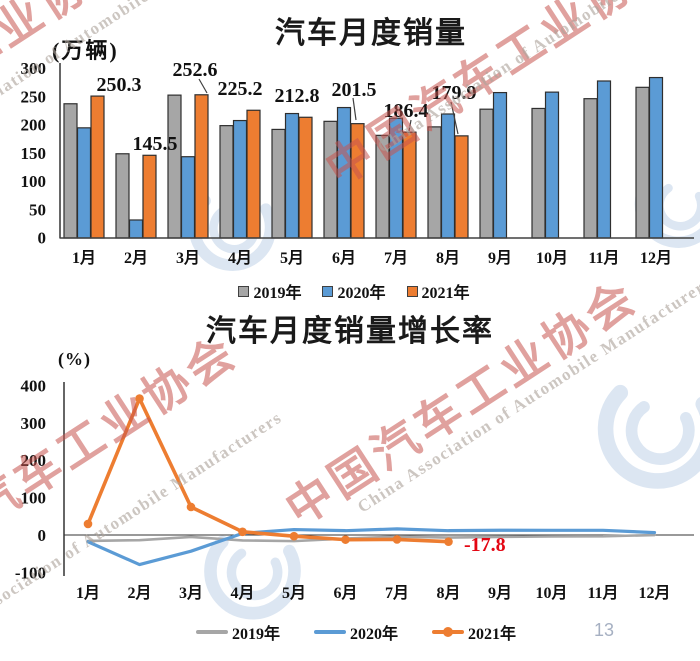  Describe the element at coordinates (434, 182) in the screenshot. I see `bar-2019年-8月` at that location.